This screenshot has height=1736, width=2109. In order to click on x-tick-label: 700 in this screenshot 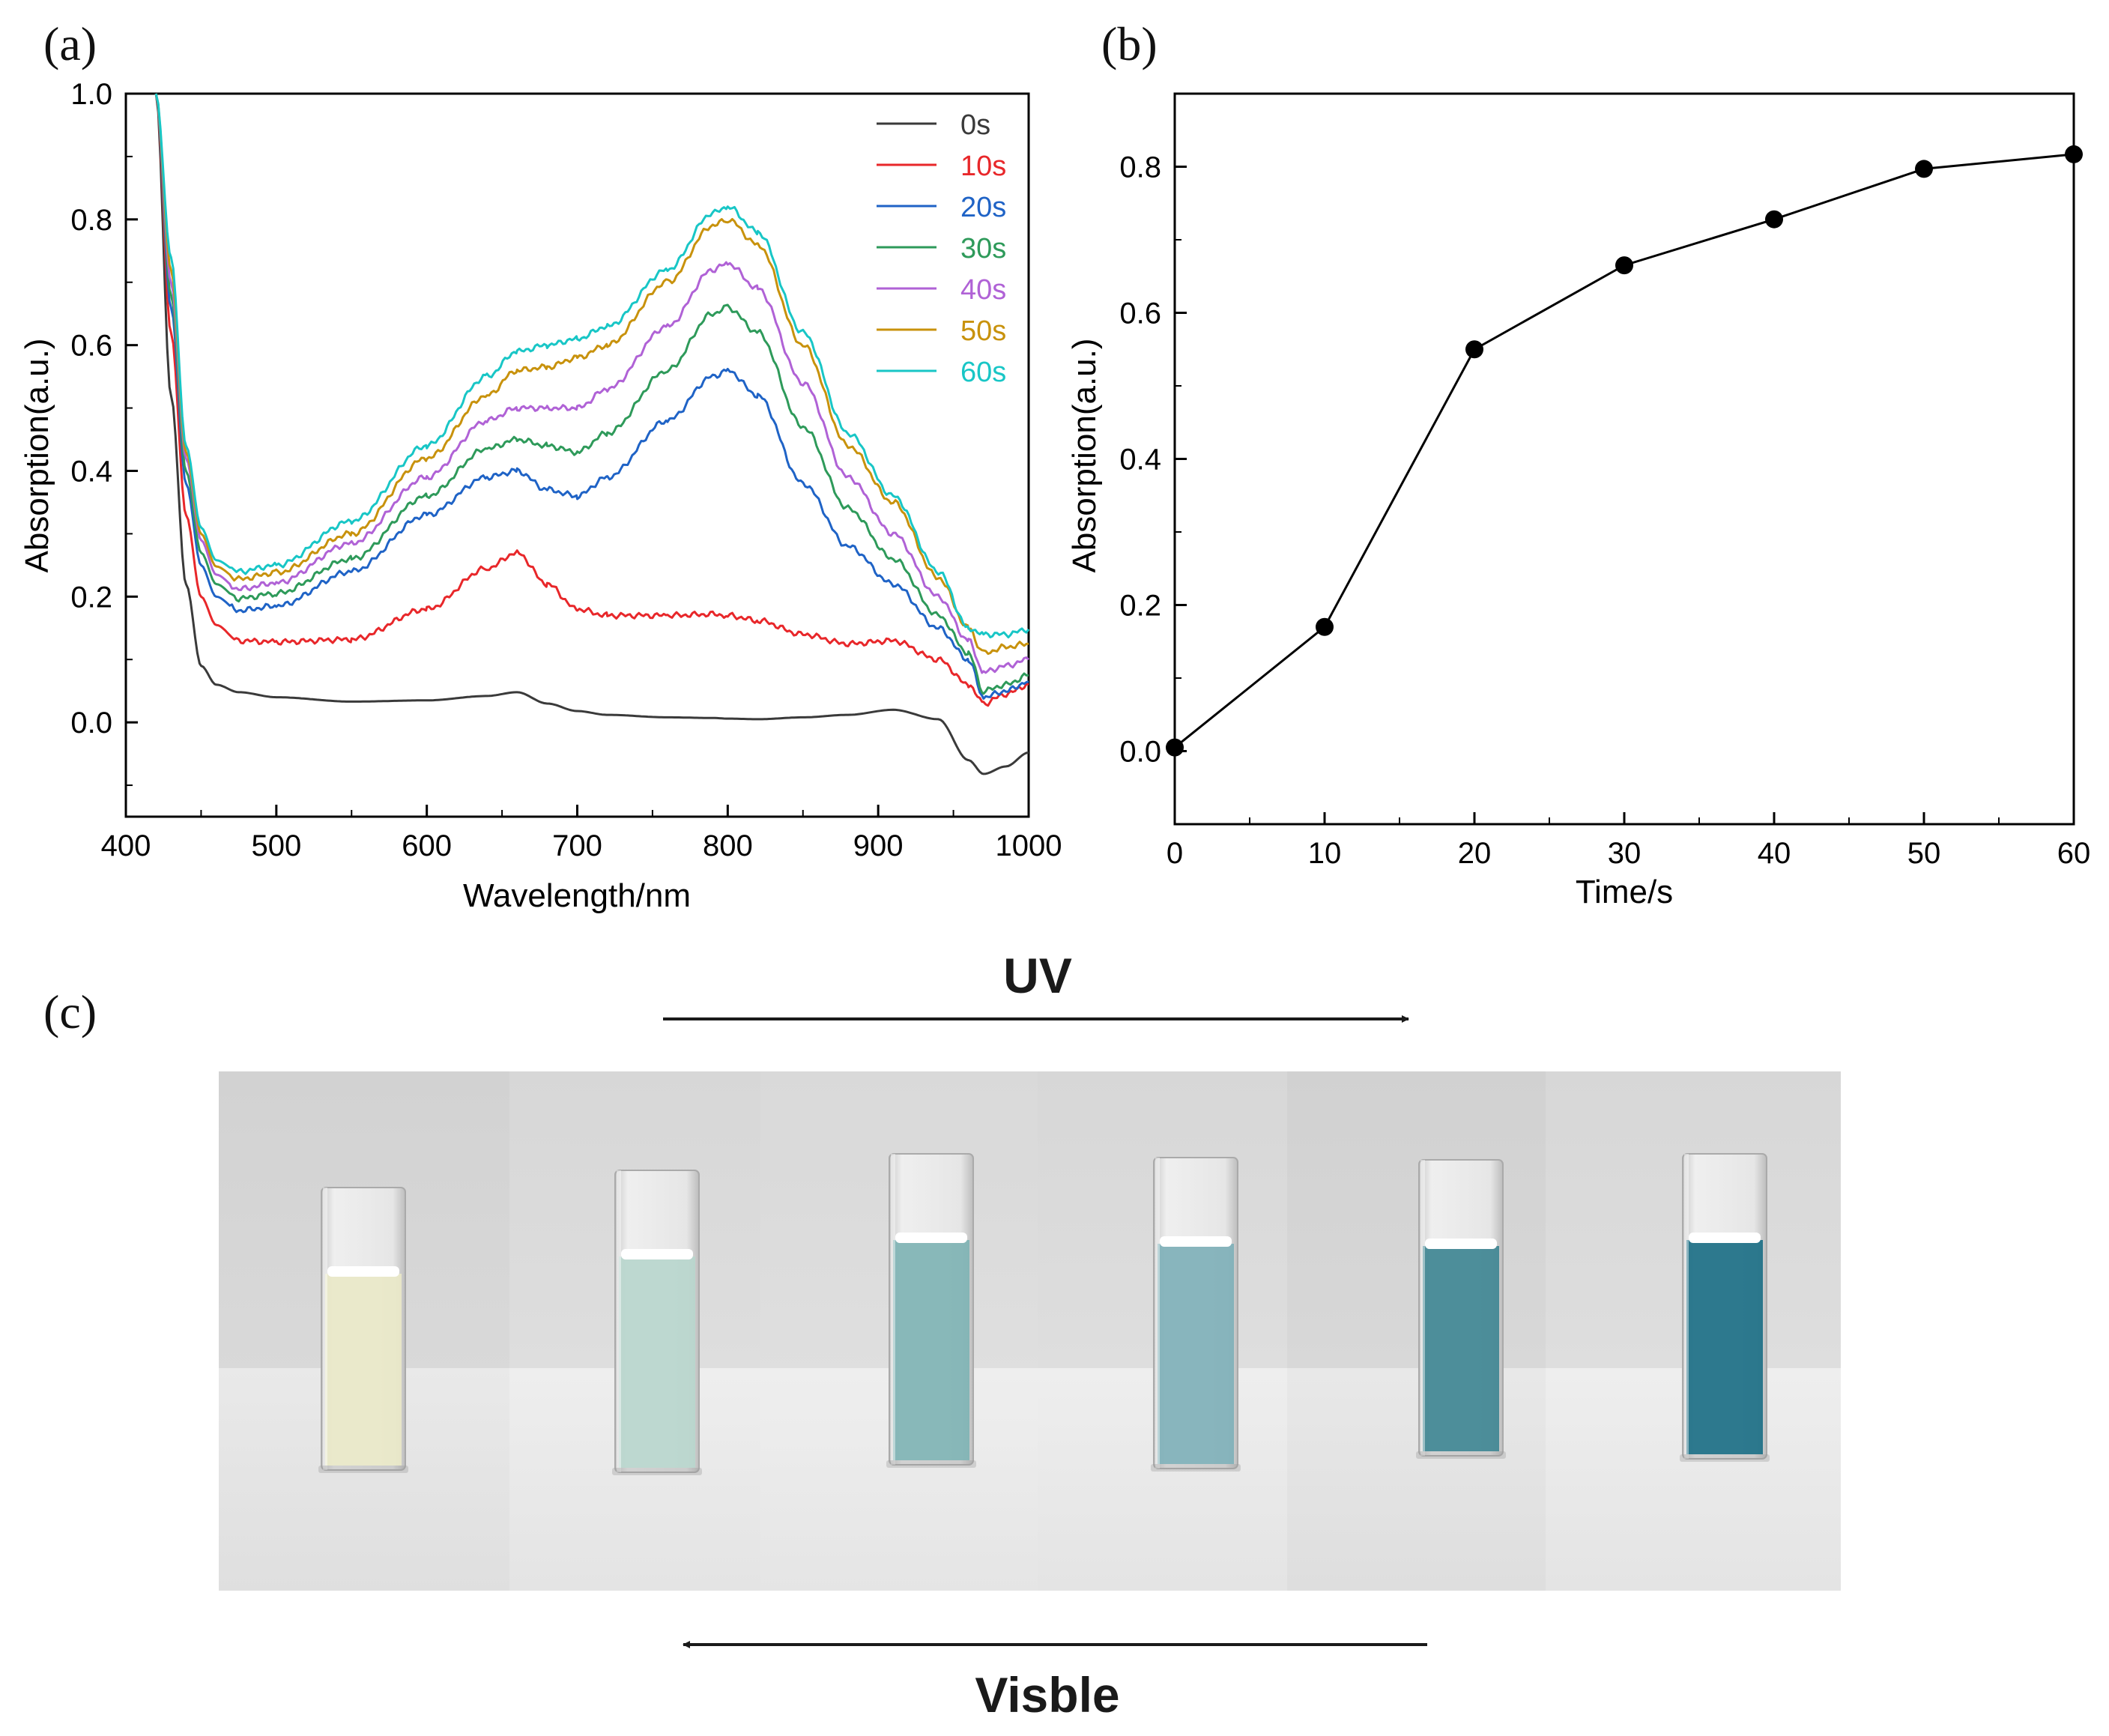, I will do `click(577, 845)`.